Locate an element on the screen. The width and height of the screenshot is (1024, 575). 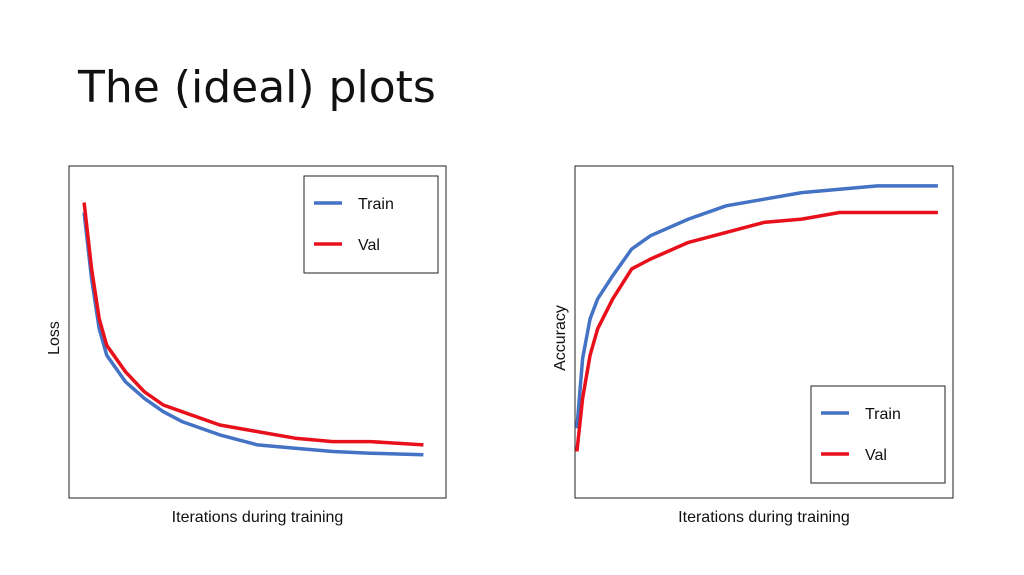
y-axis-label: Accuracy is located at coordinates (560, 338).